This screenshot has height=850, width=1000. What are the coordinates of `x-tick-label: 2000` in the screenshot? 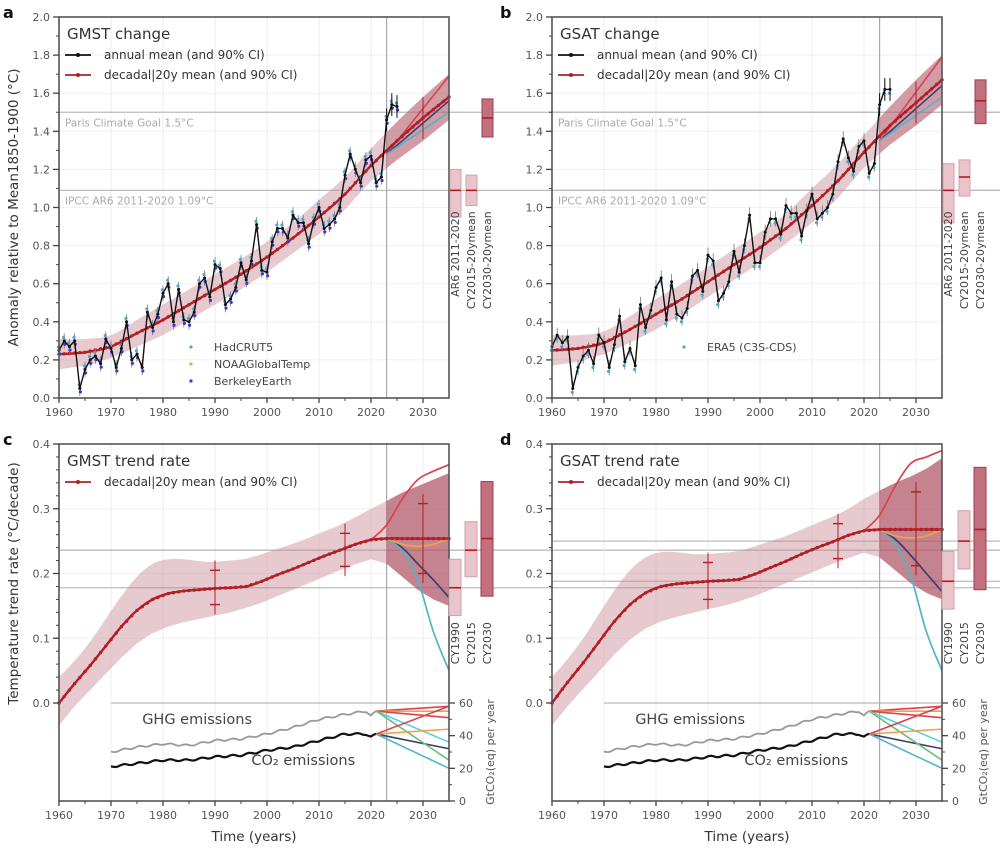 It's located at (760, 412).